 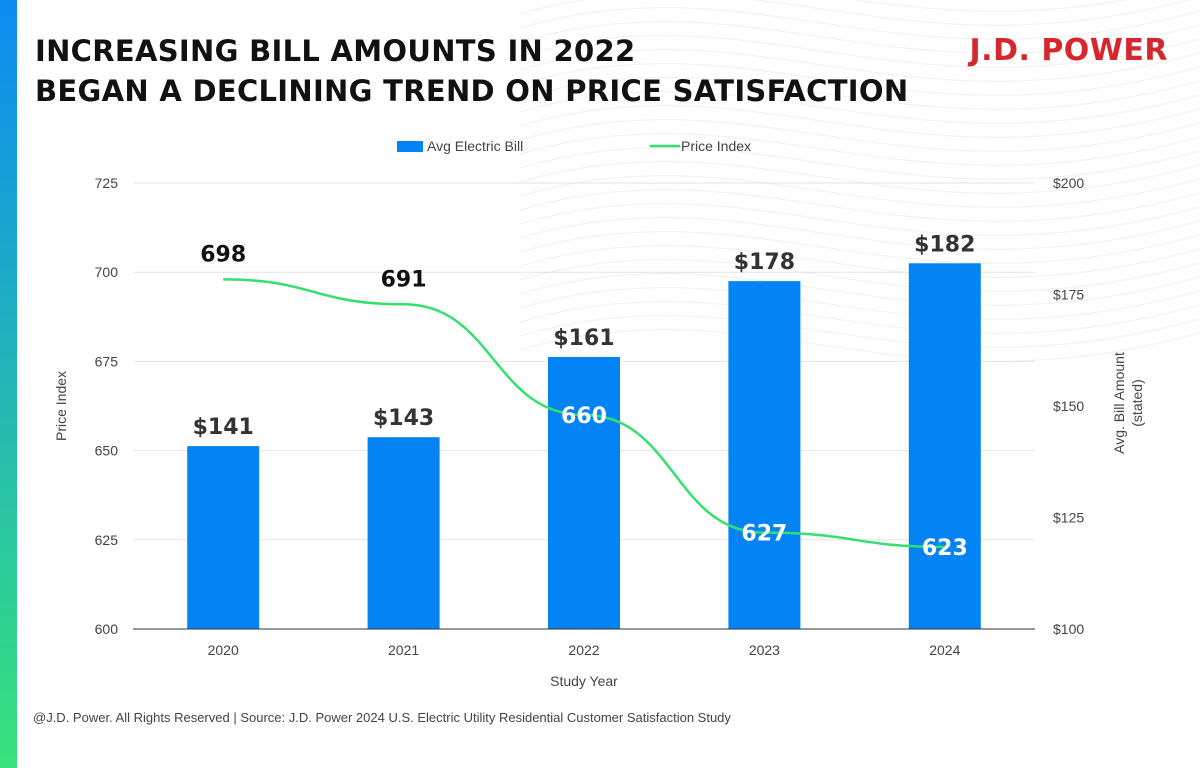 I want to click on line-value-label: 660, so click(x=584, y=416).